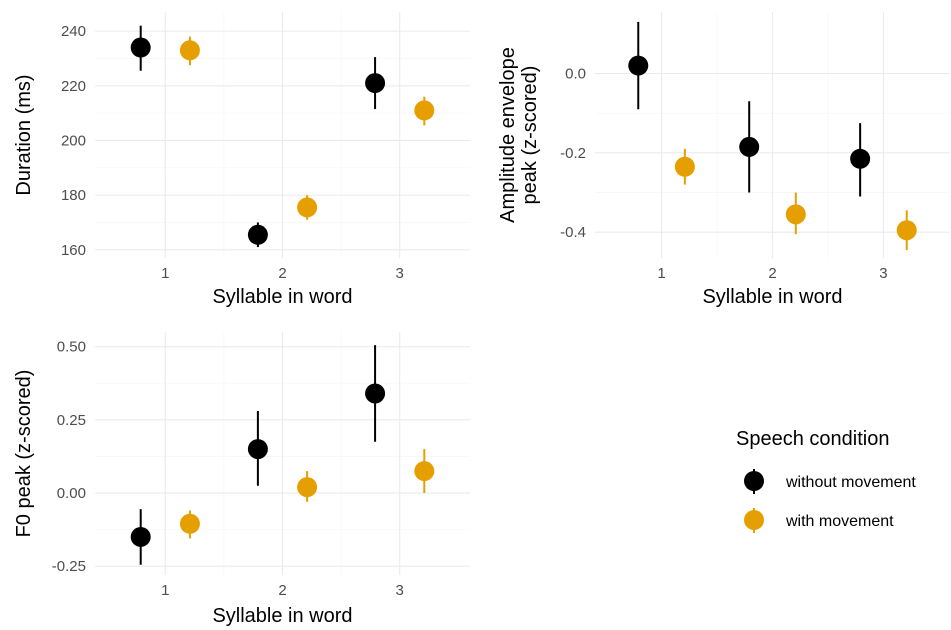 This screenshot has height=630, width=951. I want to click on y-axis-title: Amplitude envelopepeak (z-scored), so click(519, 135).